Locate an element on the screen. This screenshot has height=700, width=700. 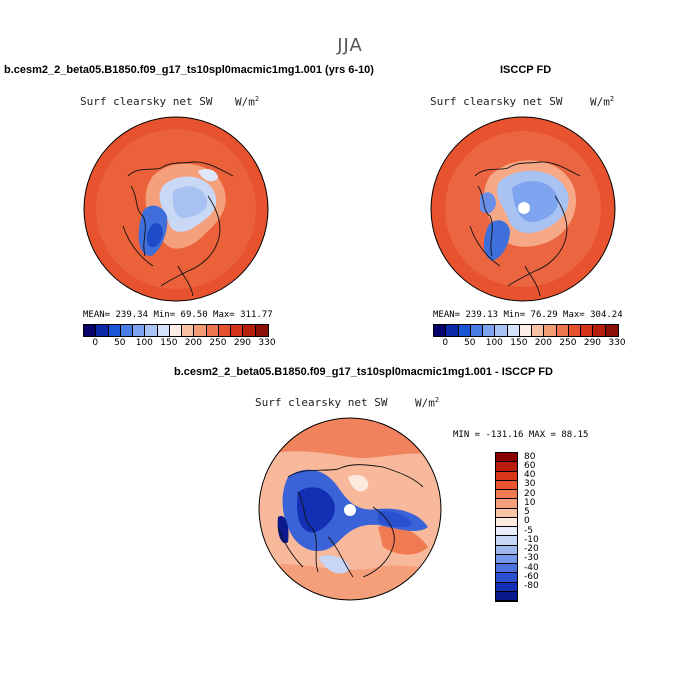
panel1-colorbar is located at coordinates (176, 330).